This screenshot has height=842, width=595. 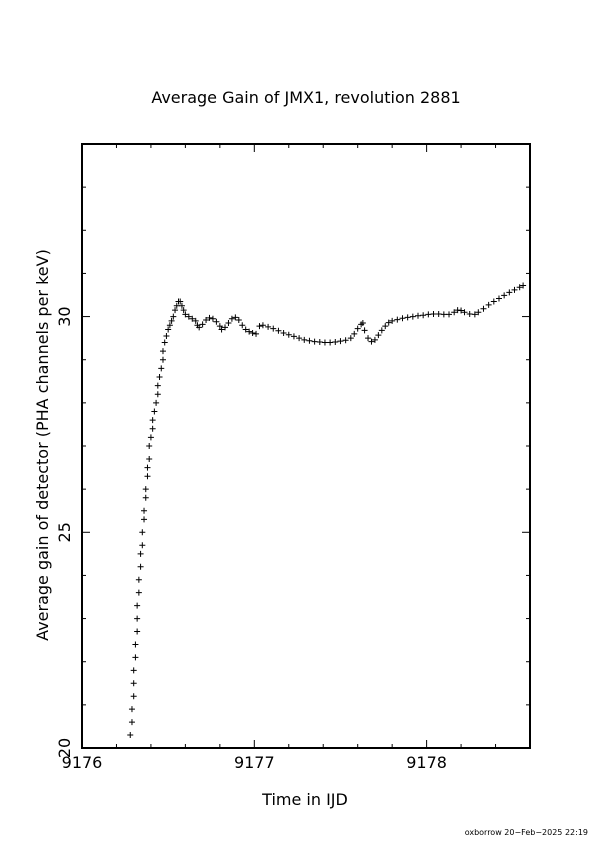 What do you see at coordinates (305, 97) in the screenshot?
I see `chart-title: Average Gain of JMX1, revolution 2881` at bounding box center [305, 97].